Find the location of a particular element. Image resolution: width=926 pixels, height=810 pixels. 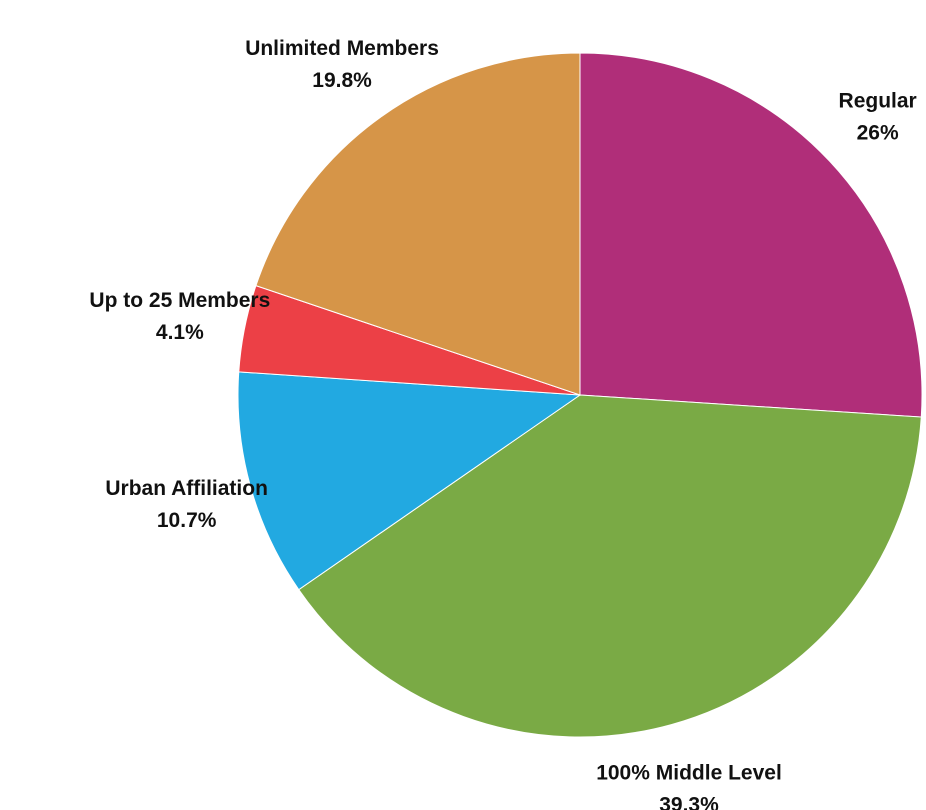

slice-value-label: 10.7% is located at coordinates (187, 520).